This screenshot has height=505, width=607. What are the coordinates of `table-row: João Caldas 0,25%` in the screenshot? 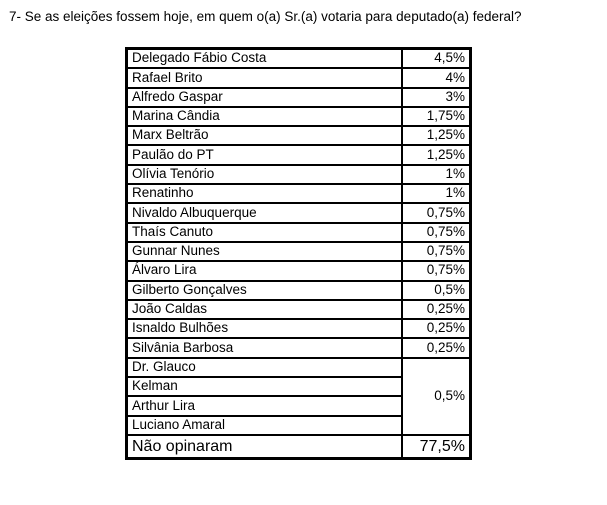 It's located at (298, 309).